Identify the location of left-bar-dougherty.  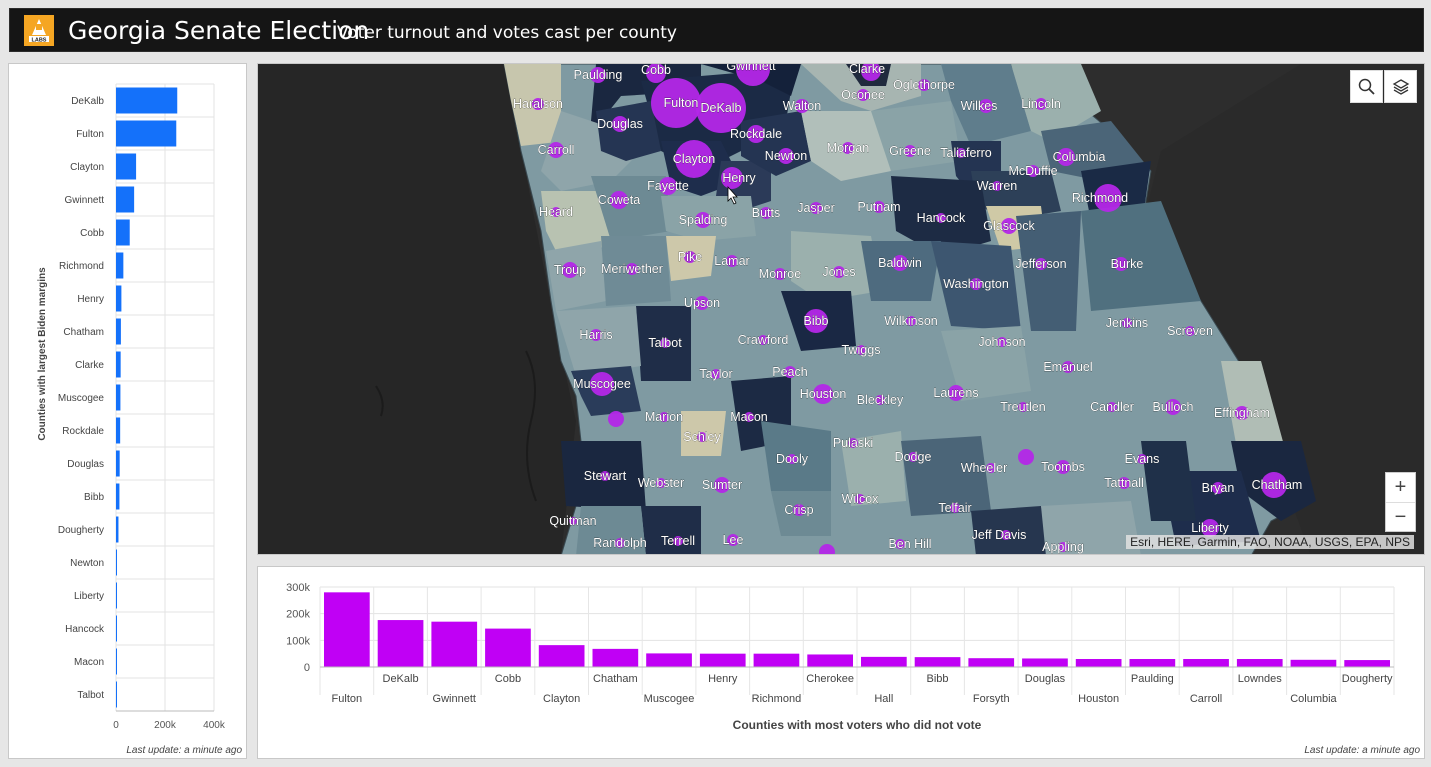
(117, 529).